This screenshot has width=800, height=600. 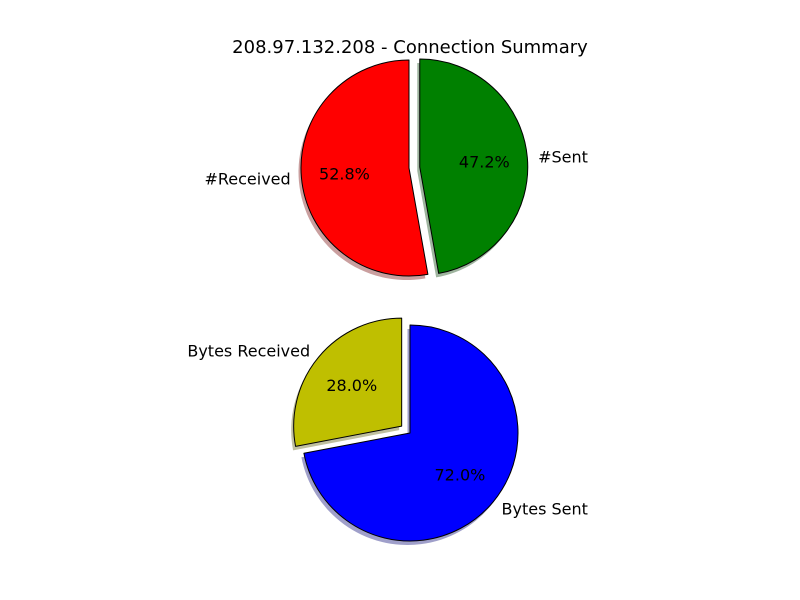 I want to click on pie-category-label: #Sent, so click(x=563, y=157).